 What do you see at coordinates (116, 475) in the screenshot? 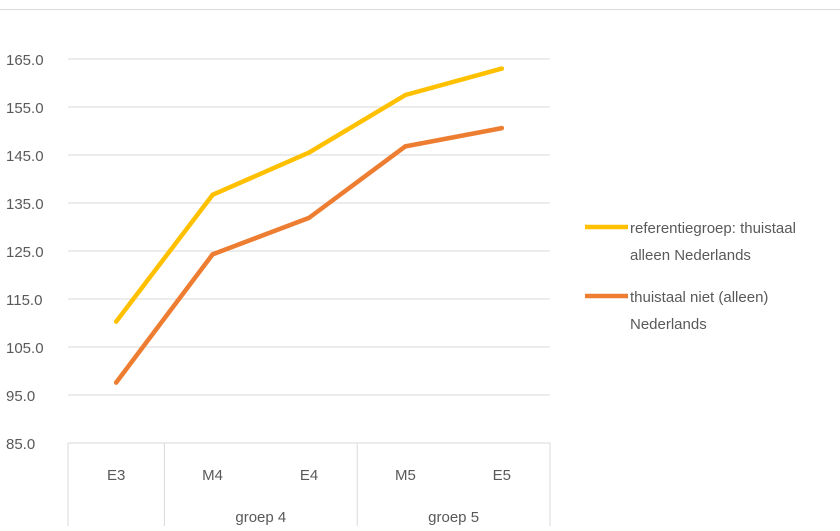
I see `x-tick-label: E3` at bounding box center [116, 475].